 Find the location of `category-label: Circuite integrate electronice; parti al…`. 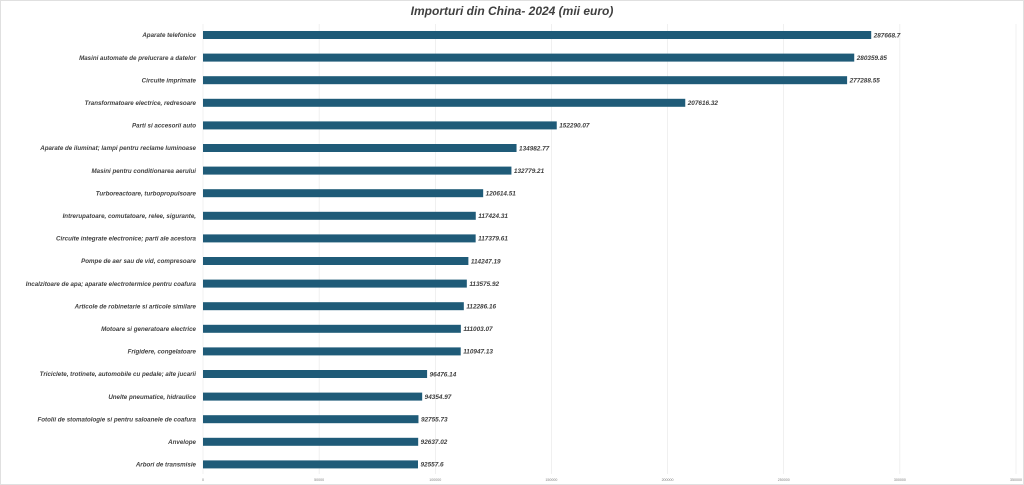

category-label: Circuite integrate electronice; parti al… is located at coordinates (126, 239).